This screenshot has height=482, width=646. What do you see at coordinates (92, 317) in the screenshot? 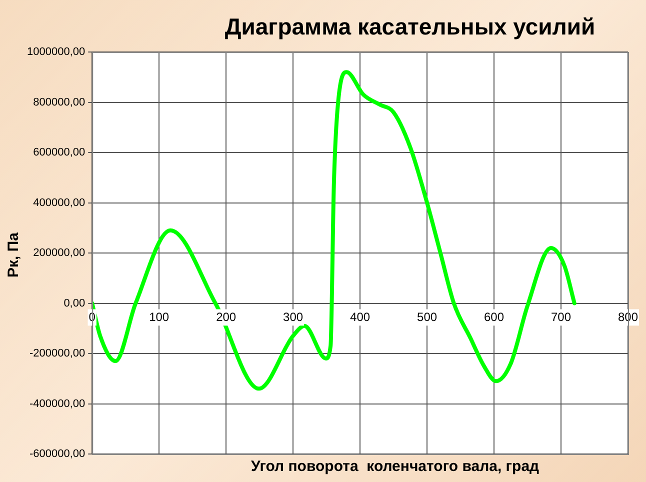
I see `x-tick-label: 0` at bounding box center [92, 317].